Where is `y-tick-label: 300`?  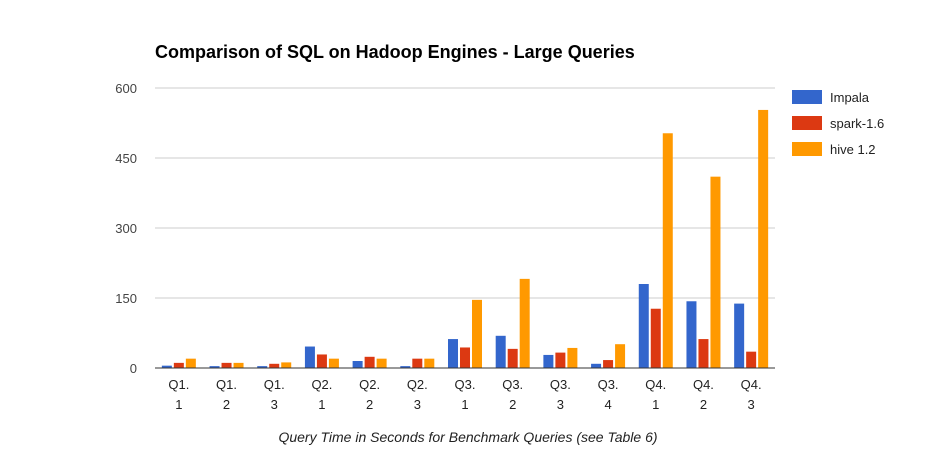
y-tick-label: 300 is located at coordinates (126, 228).